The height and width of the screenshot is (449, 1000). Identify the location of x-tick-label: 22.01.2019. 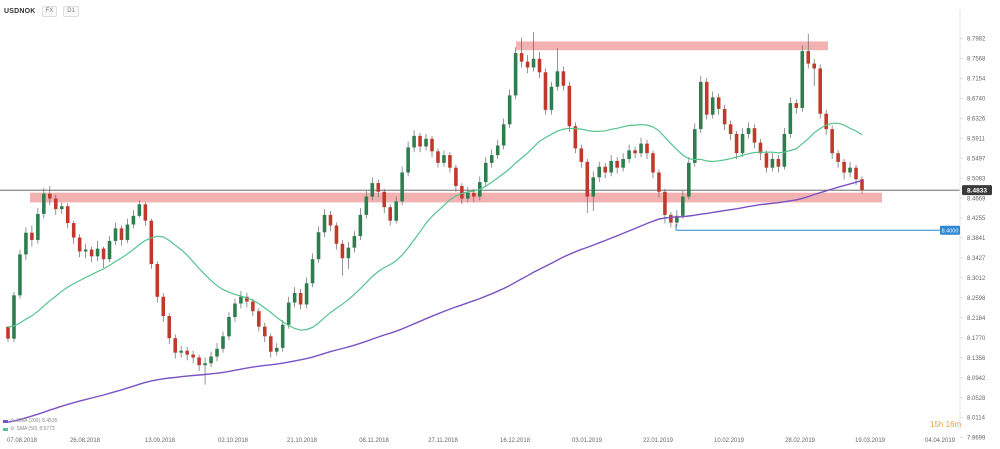
(658, 441).